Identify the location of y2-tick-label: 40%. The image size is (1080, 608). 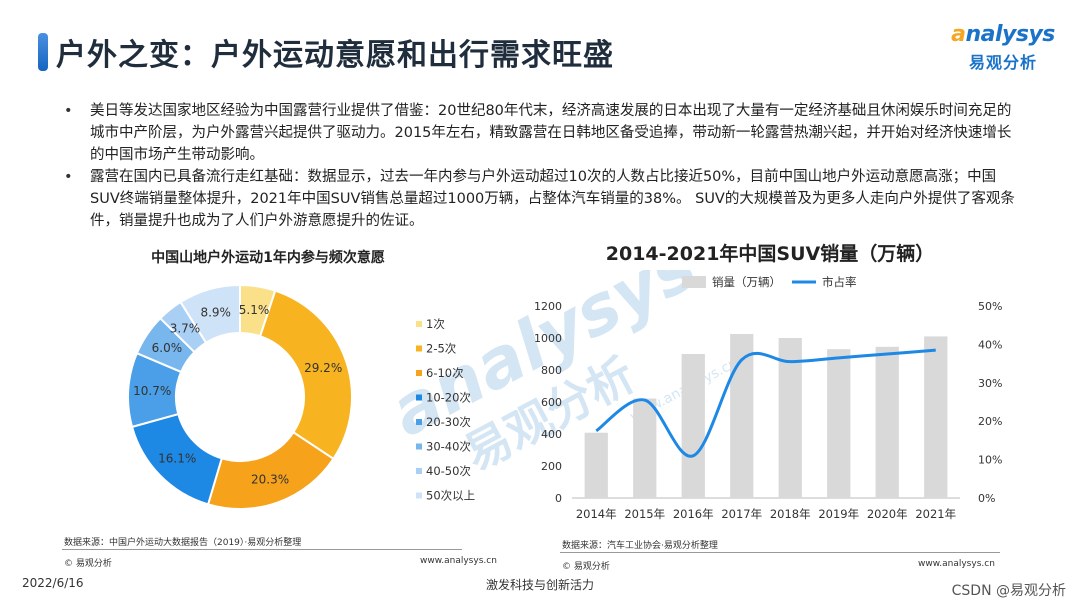
(990, 344).